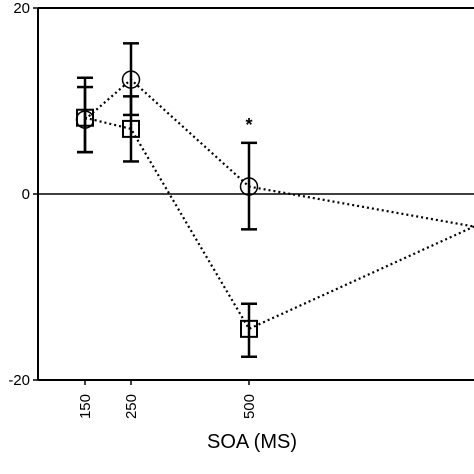  I want to click on x-axis-title: SOA (MS), so click(252, 442).